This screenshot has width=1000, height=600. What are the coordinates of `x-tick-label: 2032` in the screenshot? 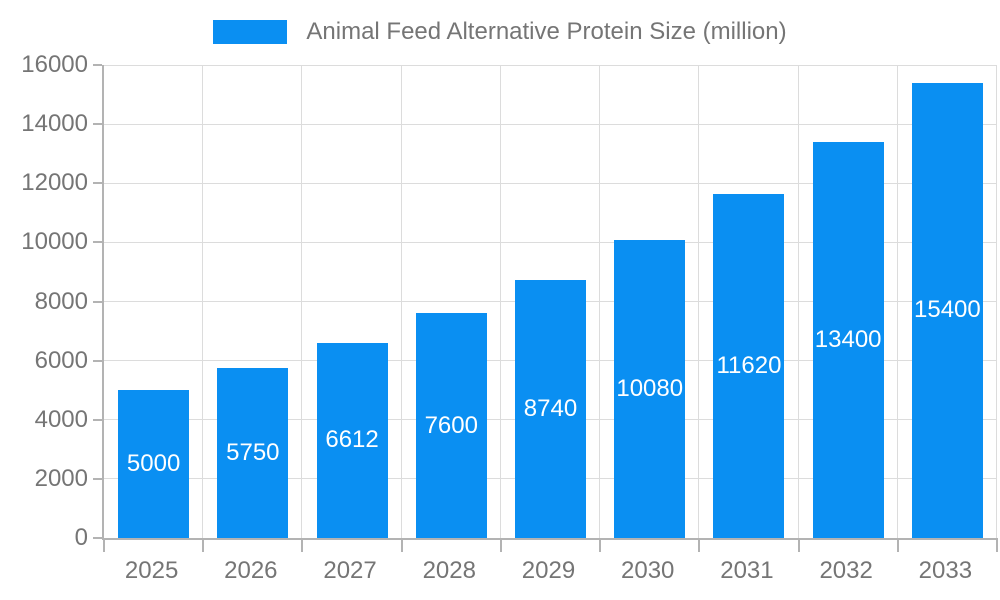 It's located at (846, 570).